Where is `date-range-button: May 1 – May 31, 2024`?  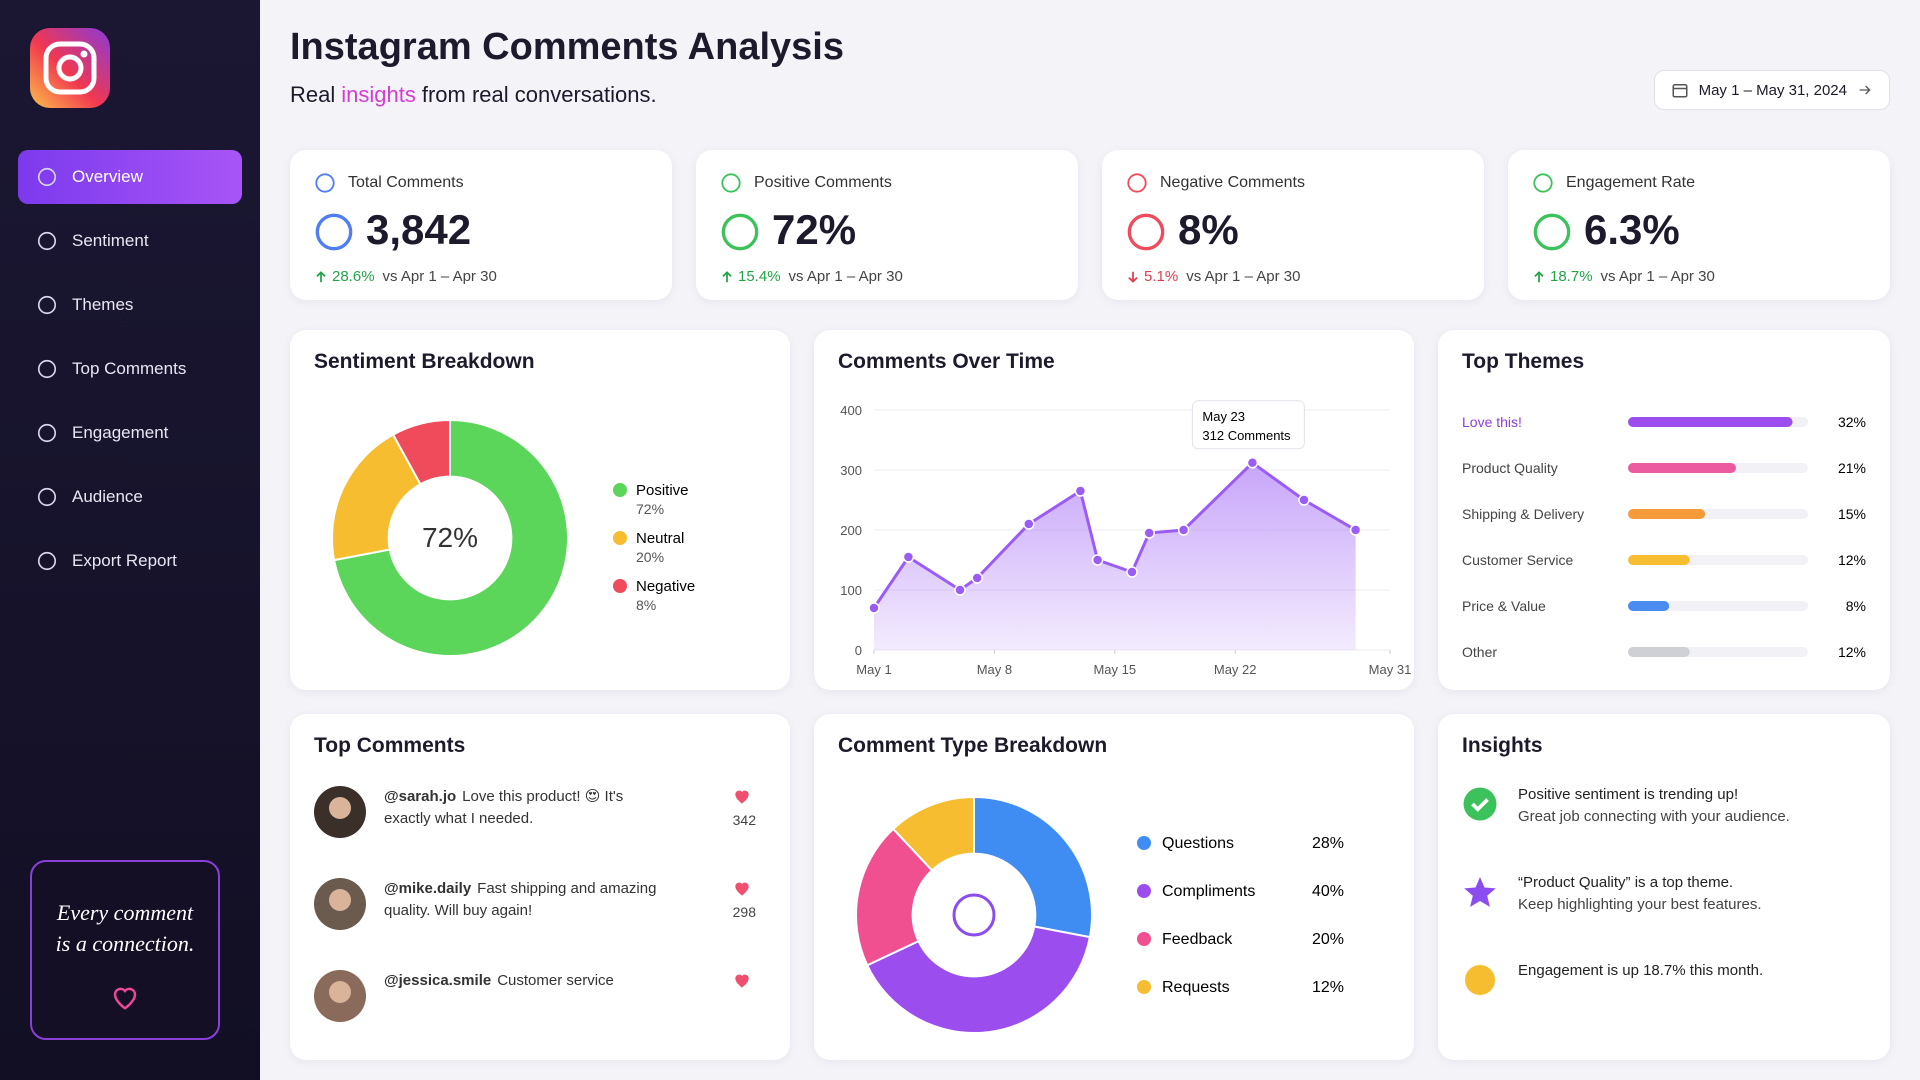 date-range-button: May 1 – May 31, 2024 is located at coordinates (1771, 90).